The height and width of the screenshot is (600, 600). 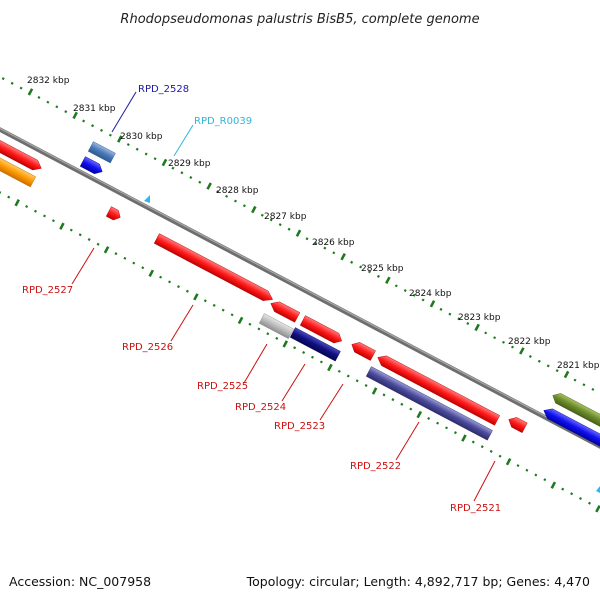 What do you see at coordinates (189, 164) in the screenshot?
I see `kbp-label: 2829 kbp` at bounding box center [189, 164].